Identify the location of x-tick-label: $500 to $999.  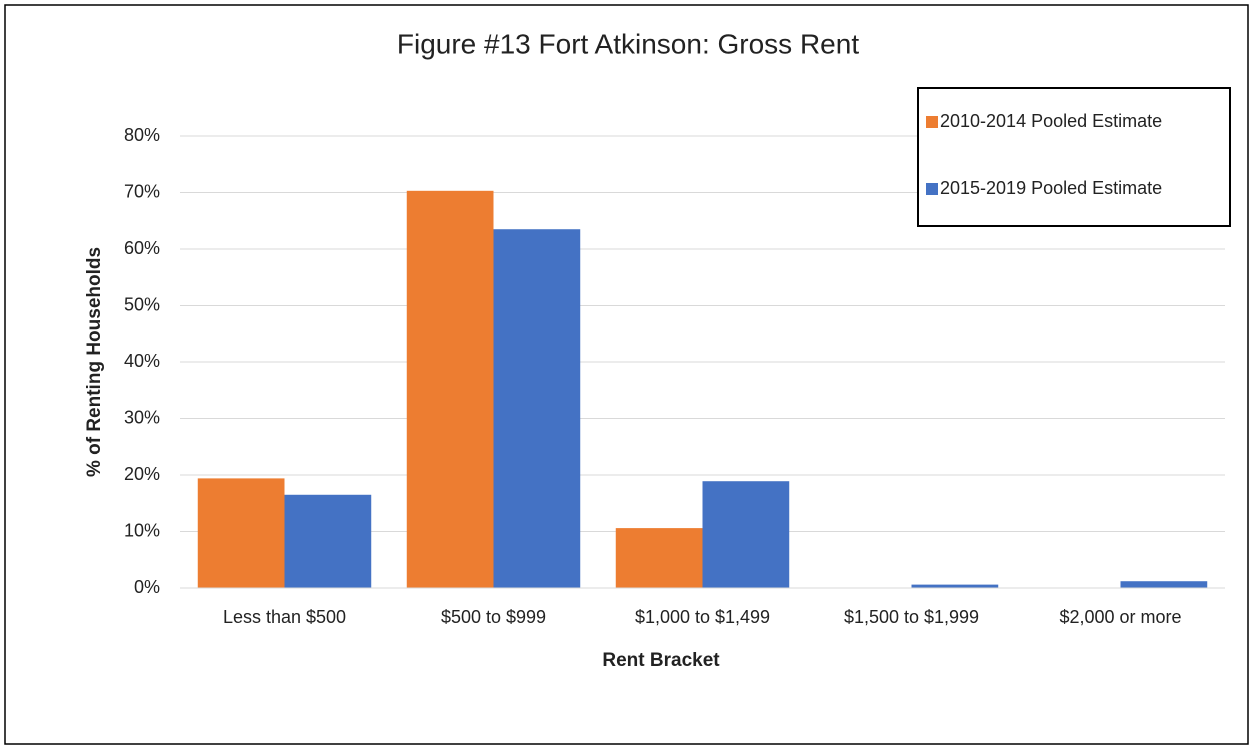
(493, 617).